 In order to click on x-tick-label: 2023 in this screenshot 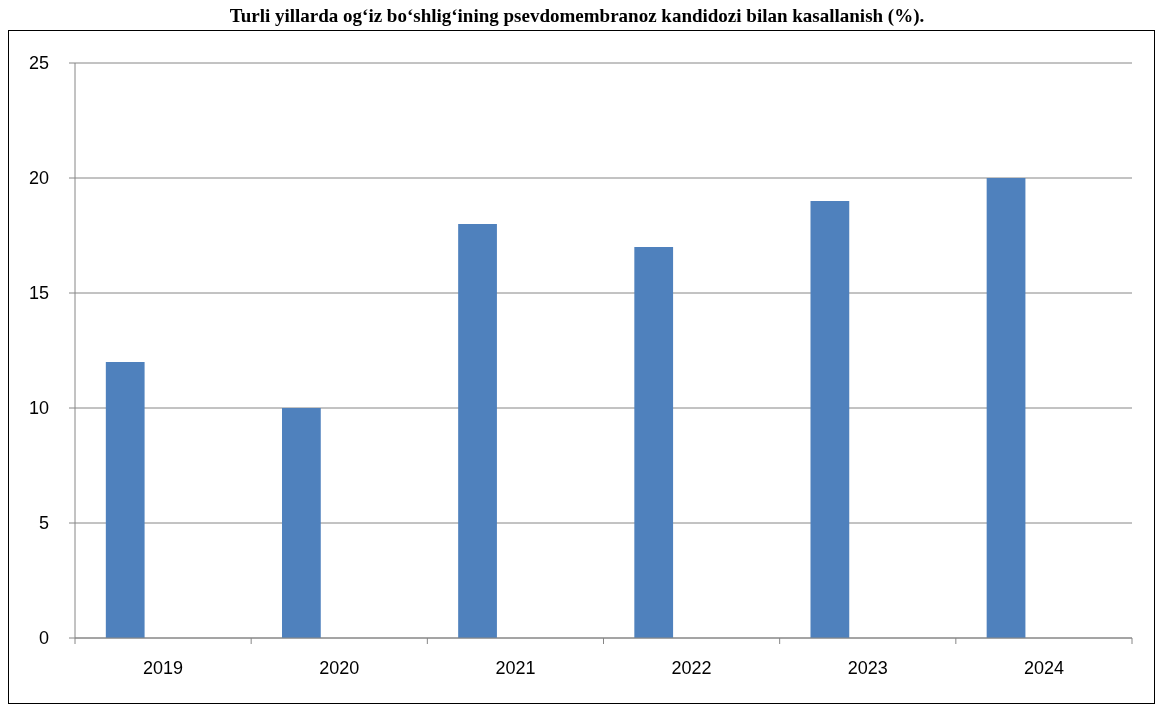, I will do `click(867, 668)`.